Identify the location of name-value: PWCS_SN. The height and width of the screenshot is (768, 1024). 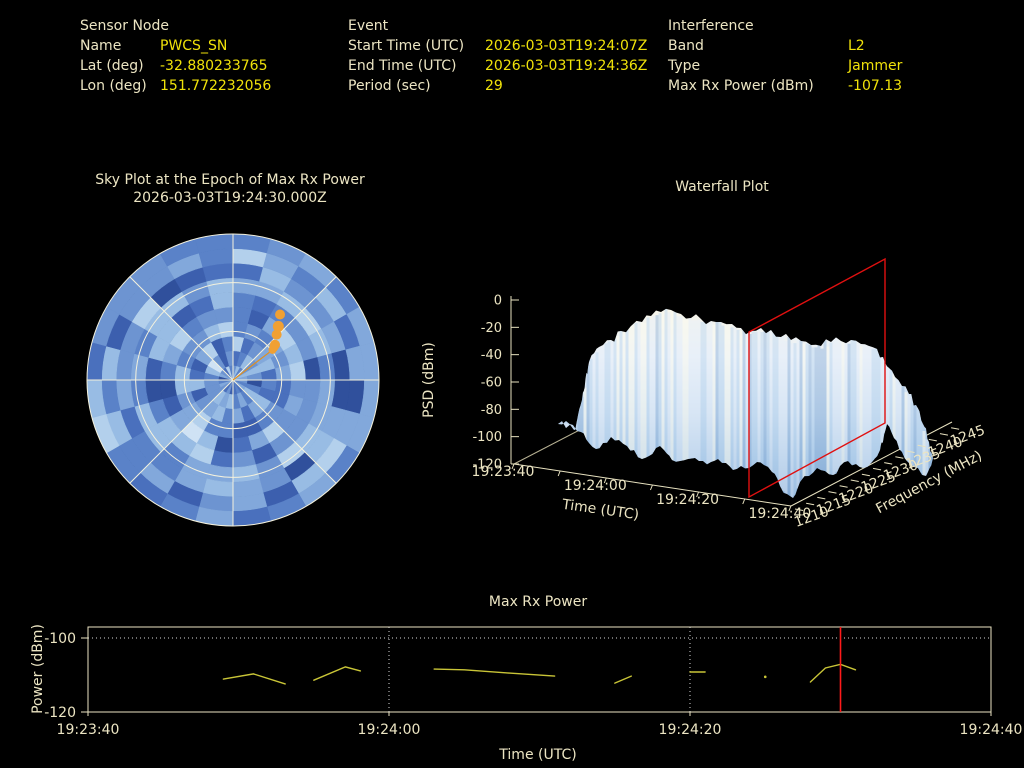
(194, 46).